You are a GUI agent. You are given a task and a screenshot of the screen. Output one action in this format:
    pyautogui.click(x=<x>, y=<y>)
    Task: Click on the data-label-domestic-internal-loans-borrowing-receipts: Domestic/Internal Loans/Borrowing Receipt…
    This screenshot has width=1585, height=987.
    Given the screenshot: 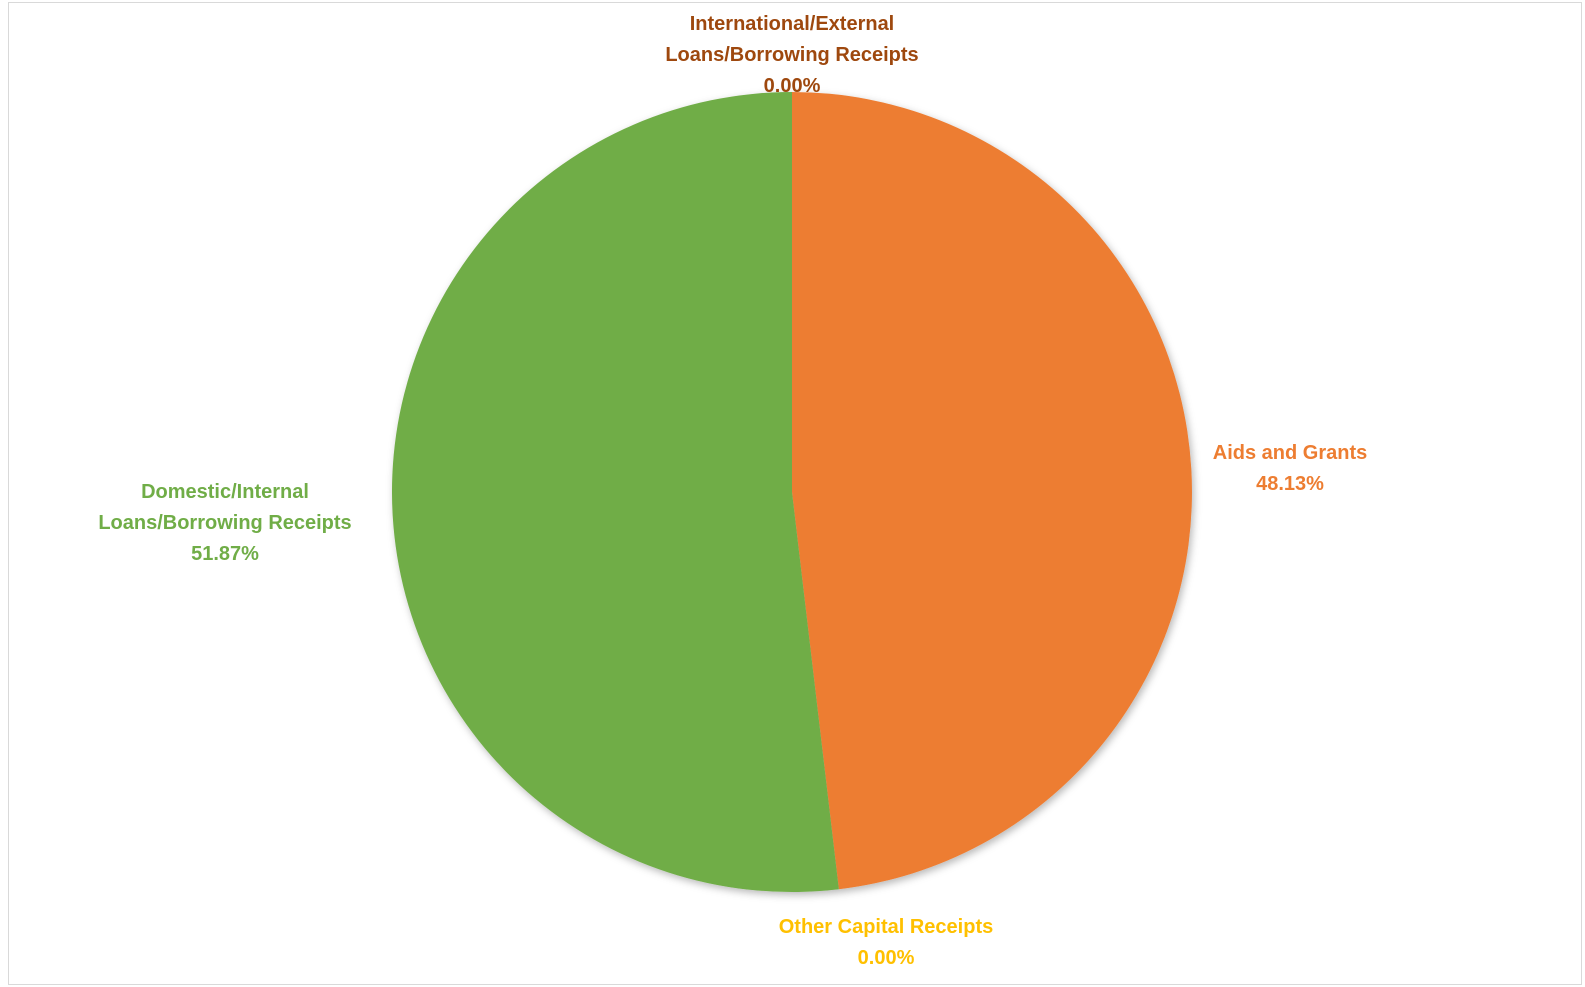 What is the action you would take?
    pyautogui.click(x=224, y=523)
    